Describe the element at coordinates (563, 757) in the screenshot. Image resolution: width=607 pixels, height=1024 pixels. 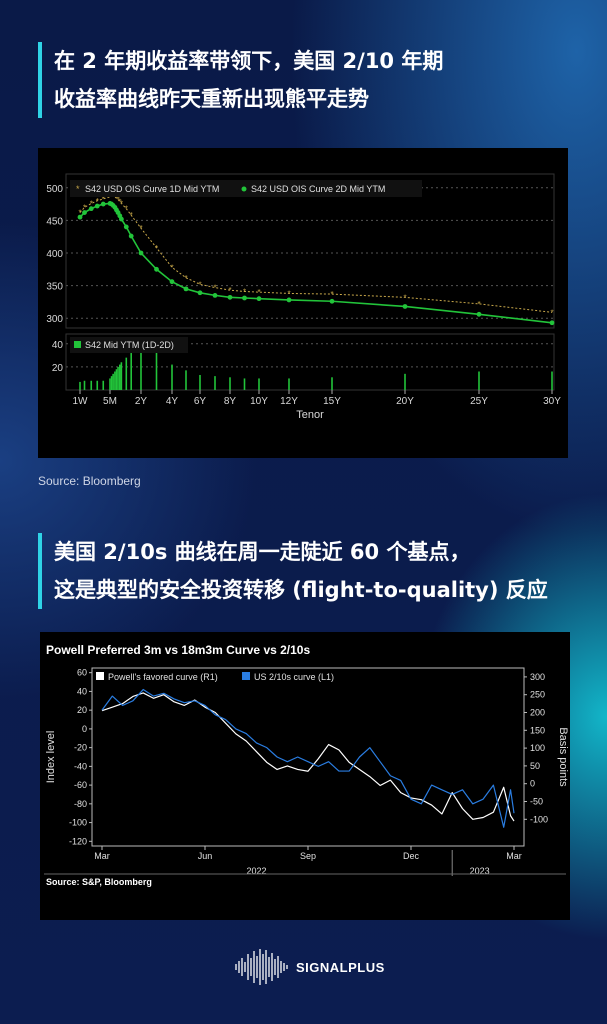
I see `right-axis-label: Basis points` at that location.